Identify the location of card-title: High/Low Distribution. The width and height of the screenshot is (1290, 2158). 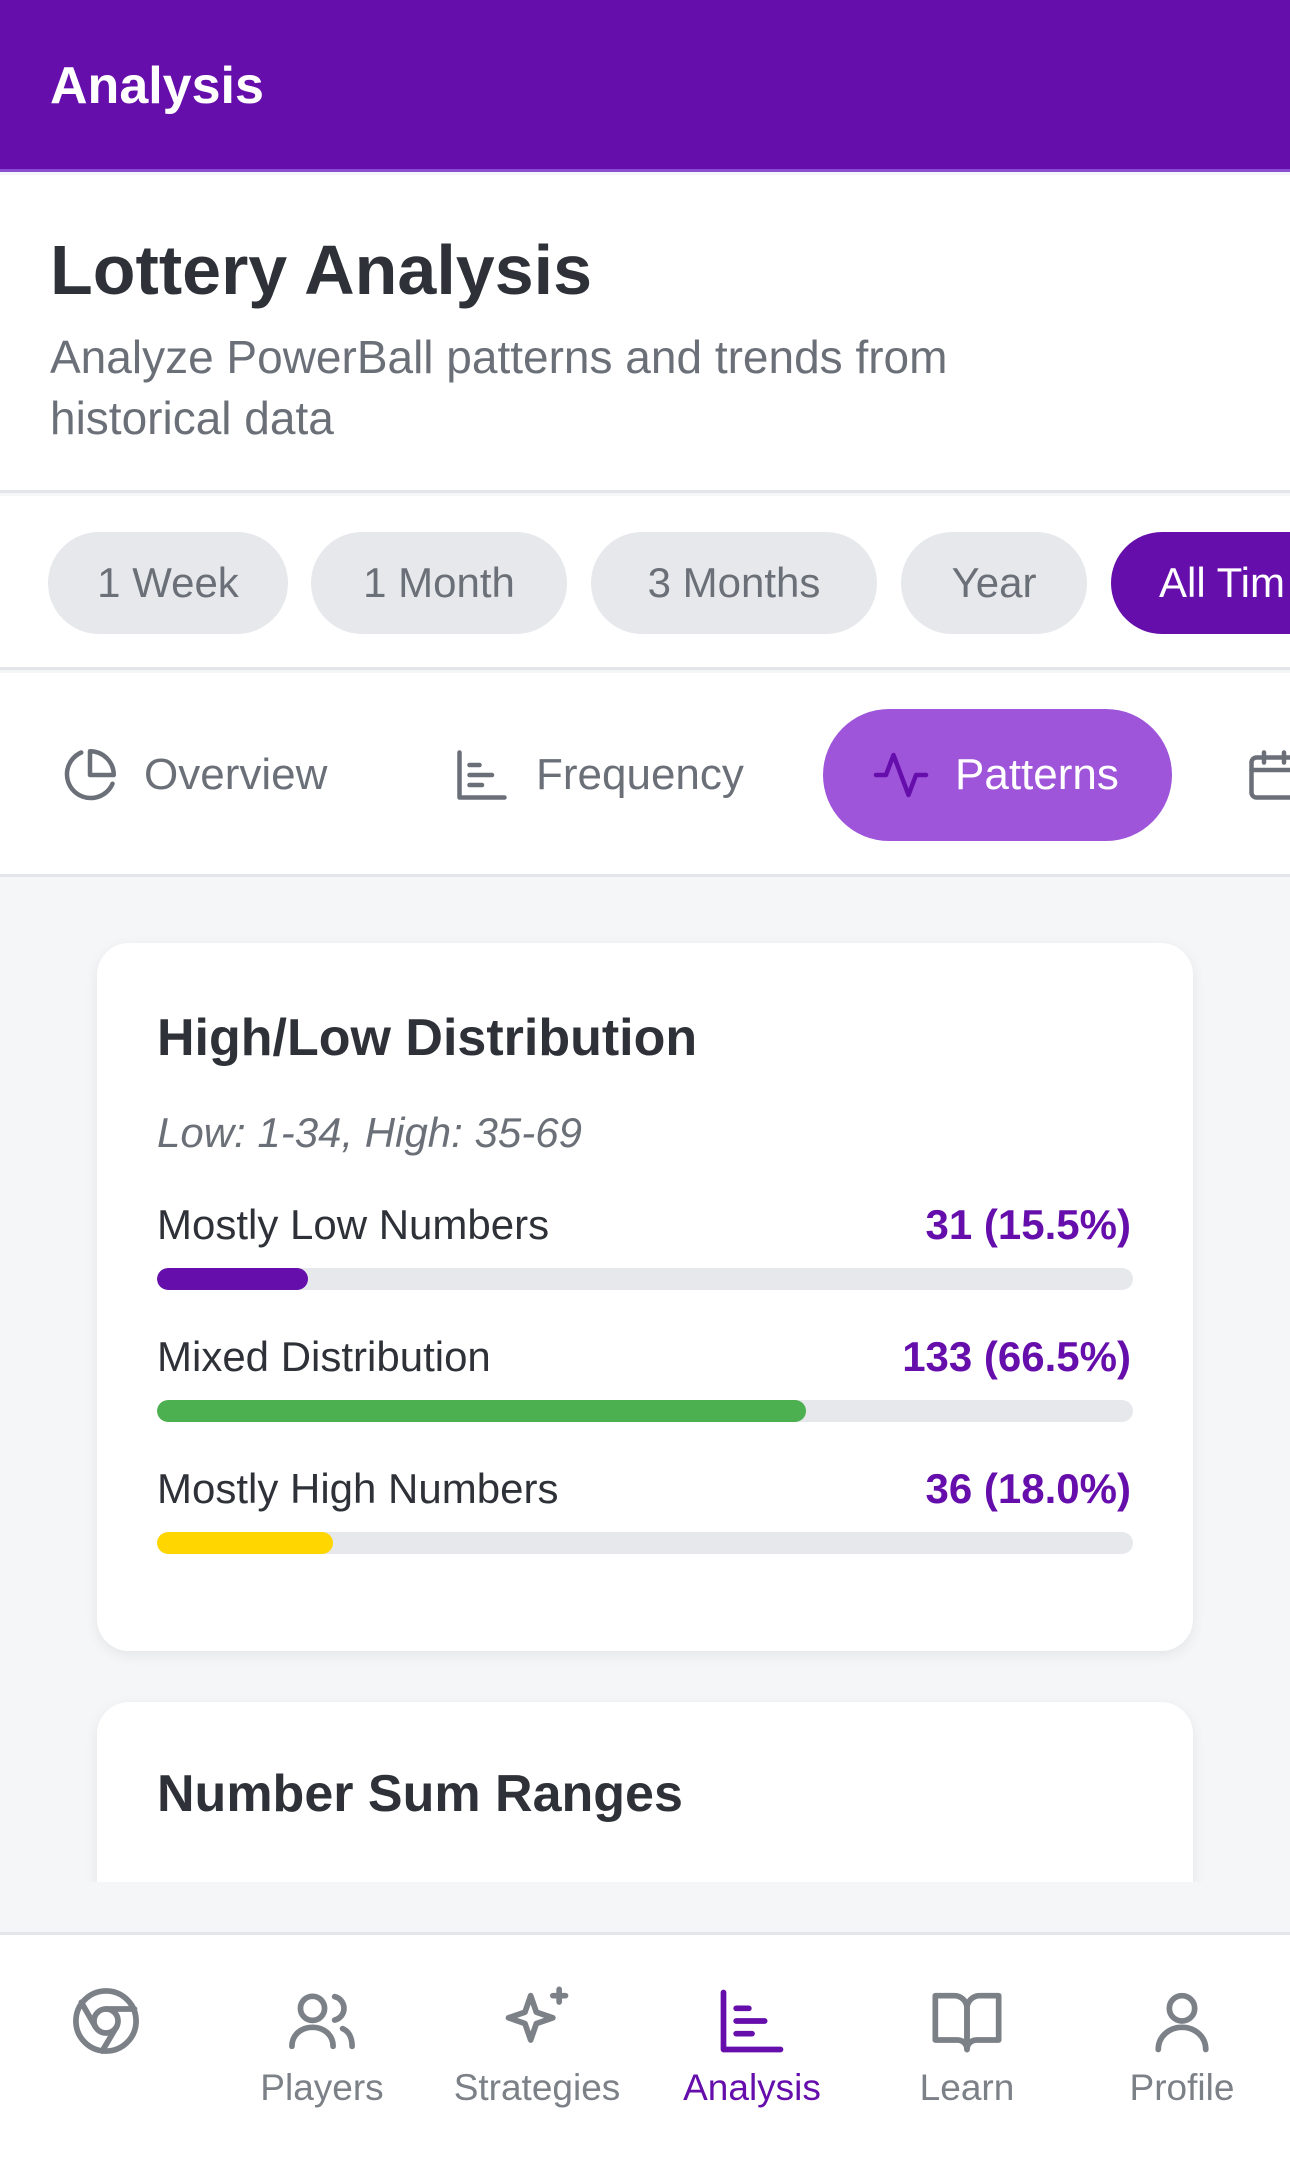
(427, 1038).